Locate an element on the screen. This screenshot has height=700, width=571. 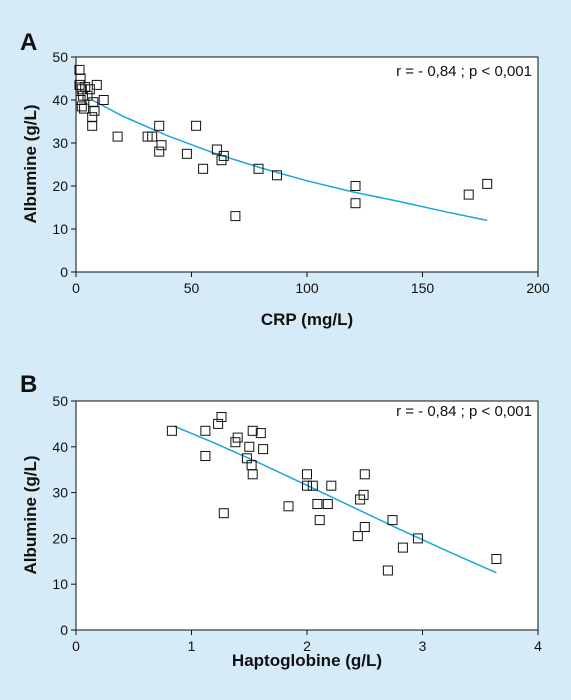
panel-letter-b: B is located at coordinates (28, 384).